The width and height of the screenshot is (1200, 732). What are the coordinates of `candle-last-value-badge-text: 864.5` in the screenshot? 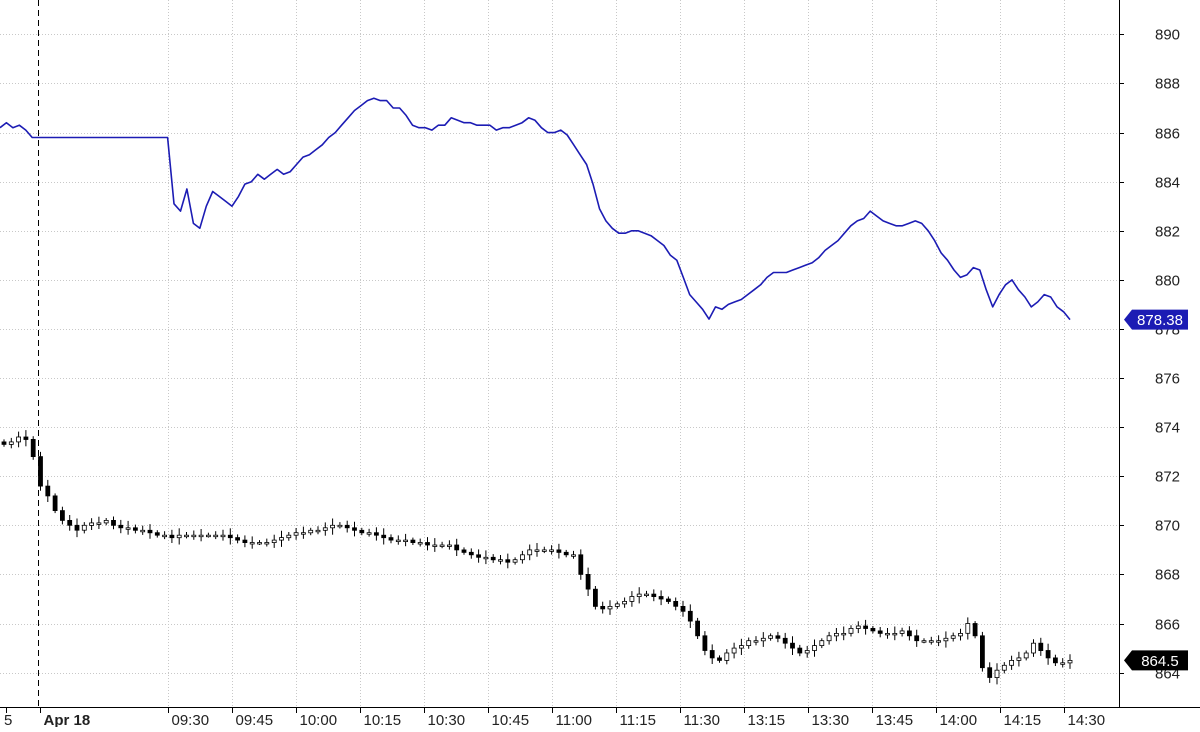 It's located at (1160, 661).